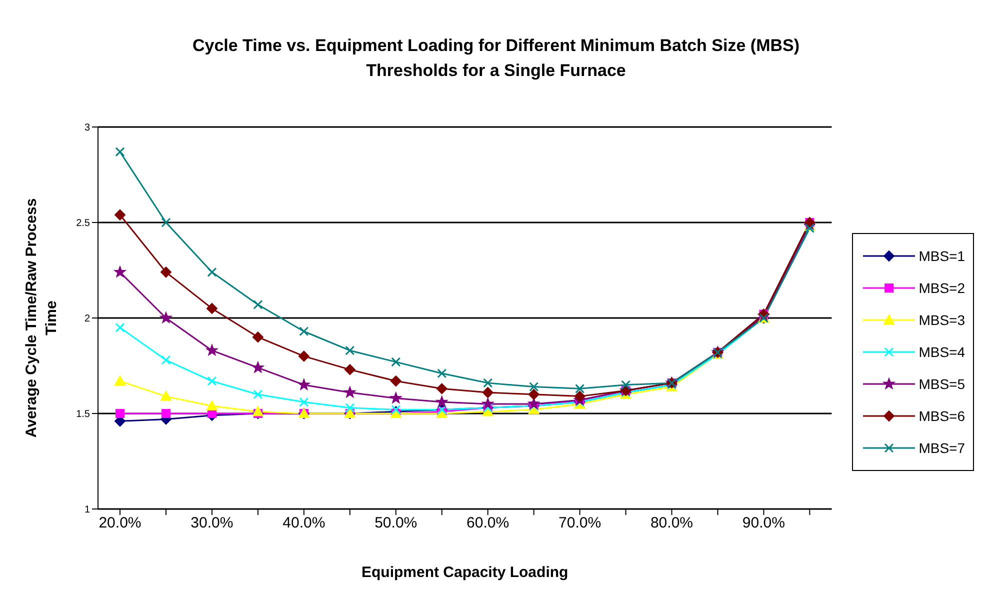 The height and width of the screenshot is (603, 992). What do you see at coordinates (87, 510) in the screenshot?
I see `y-tick-label: 1` at bounding box center [87, 510].